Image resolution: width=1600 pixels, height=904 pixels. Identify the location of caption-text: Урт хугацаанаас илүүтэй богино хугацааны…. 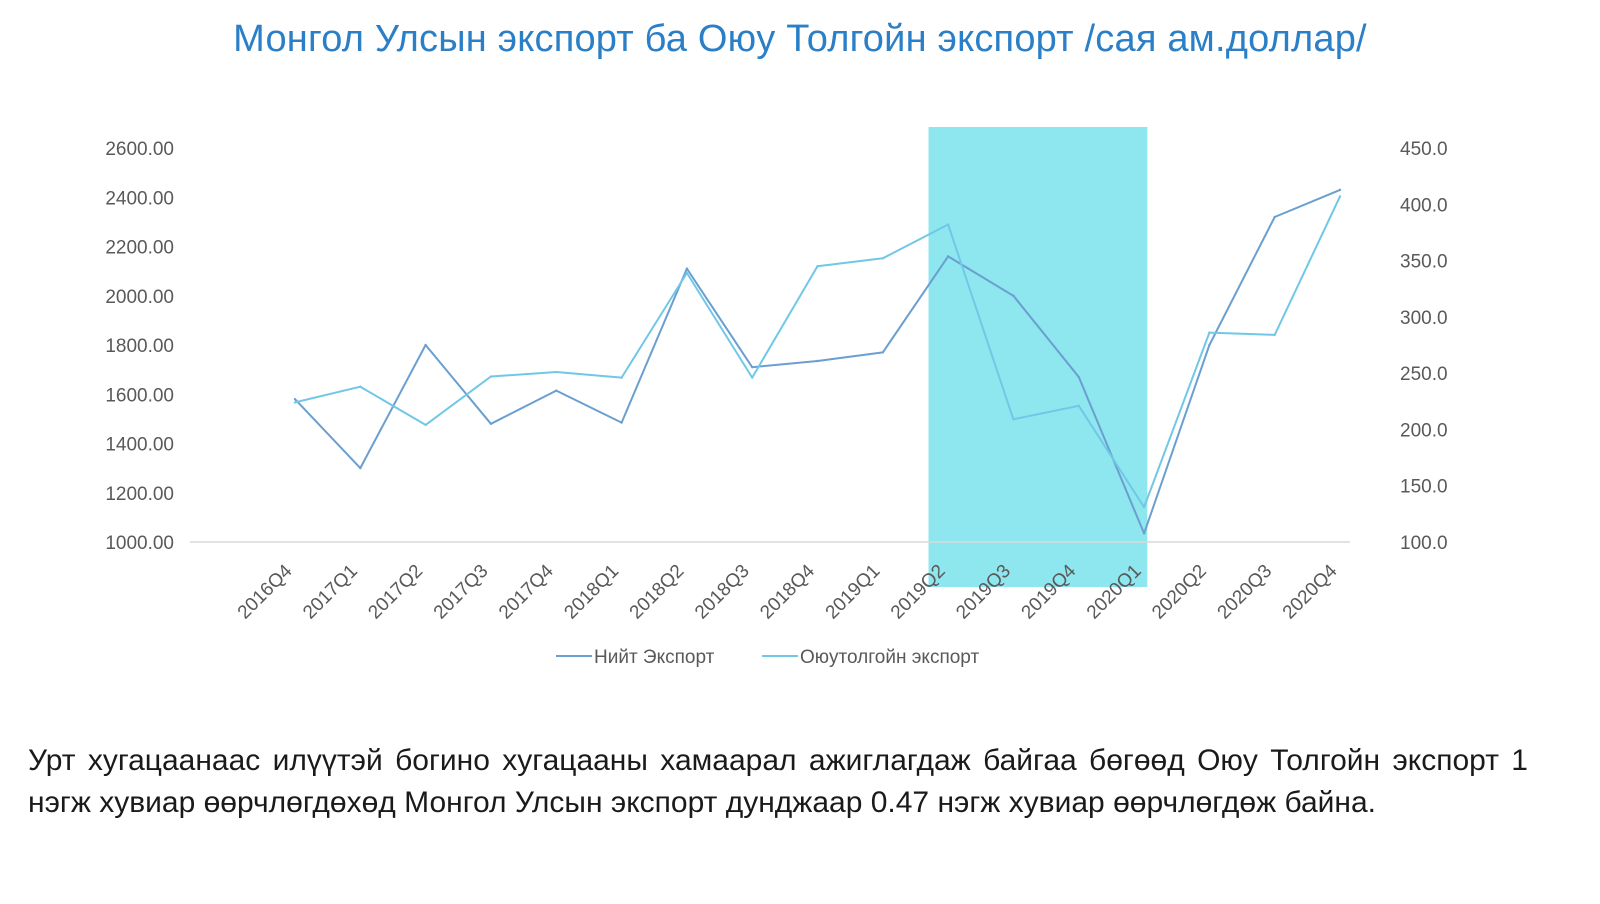
(778, 781).